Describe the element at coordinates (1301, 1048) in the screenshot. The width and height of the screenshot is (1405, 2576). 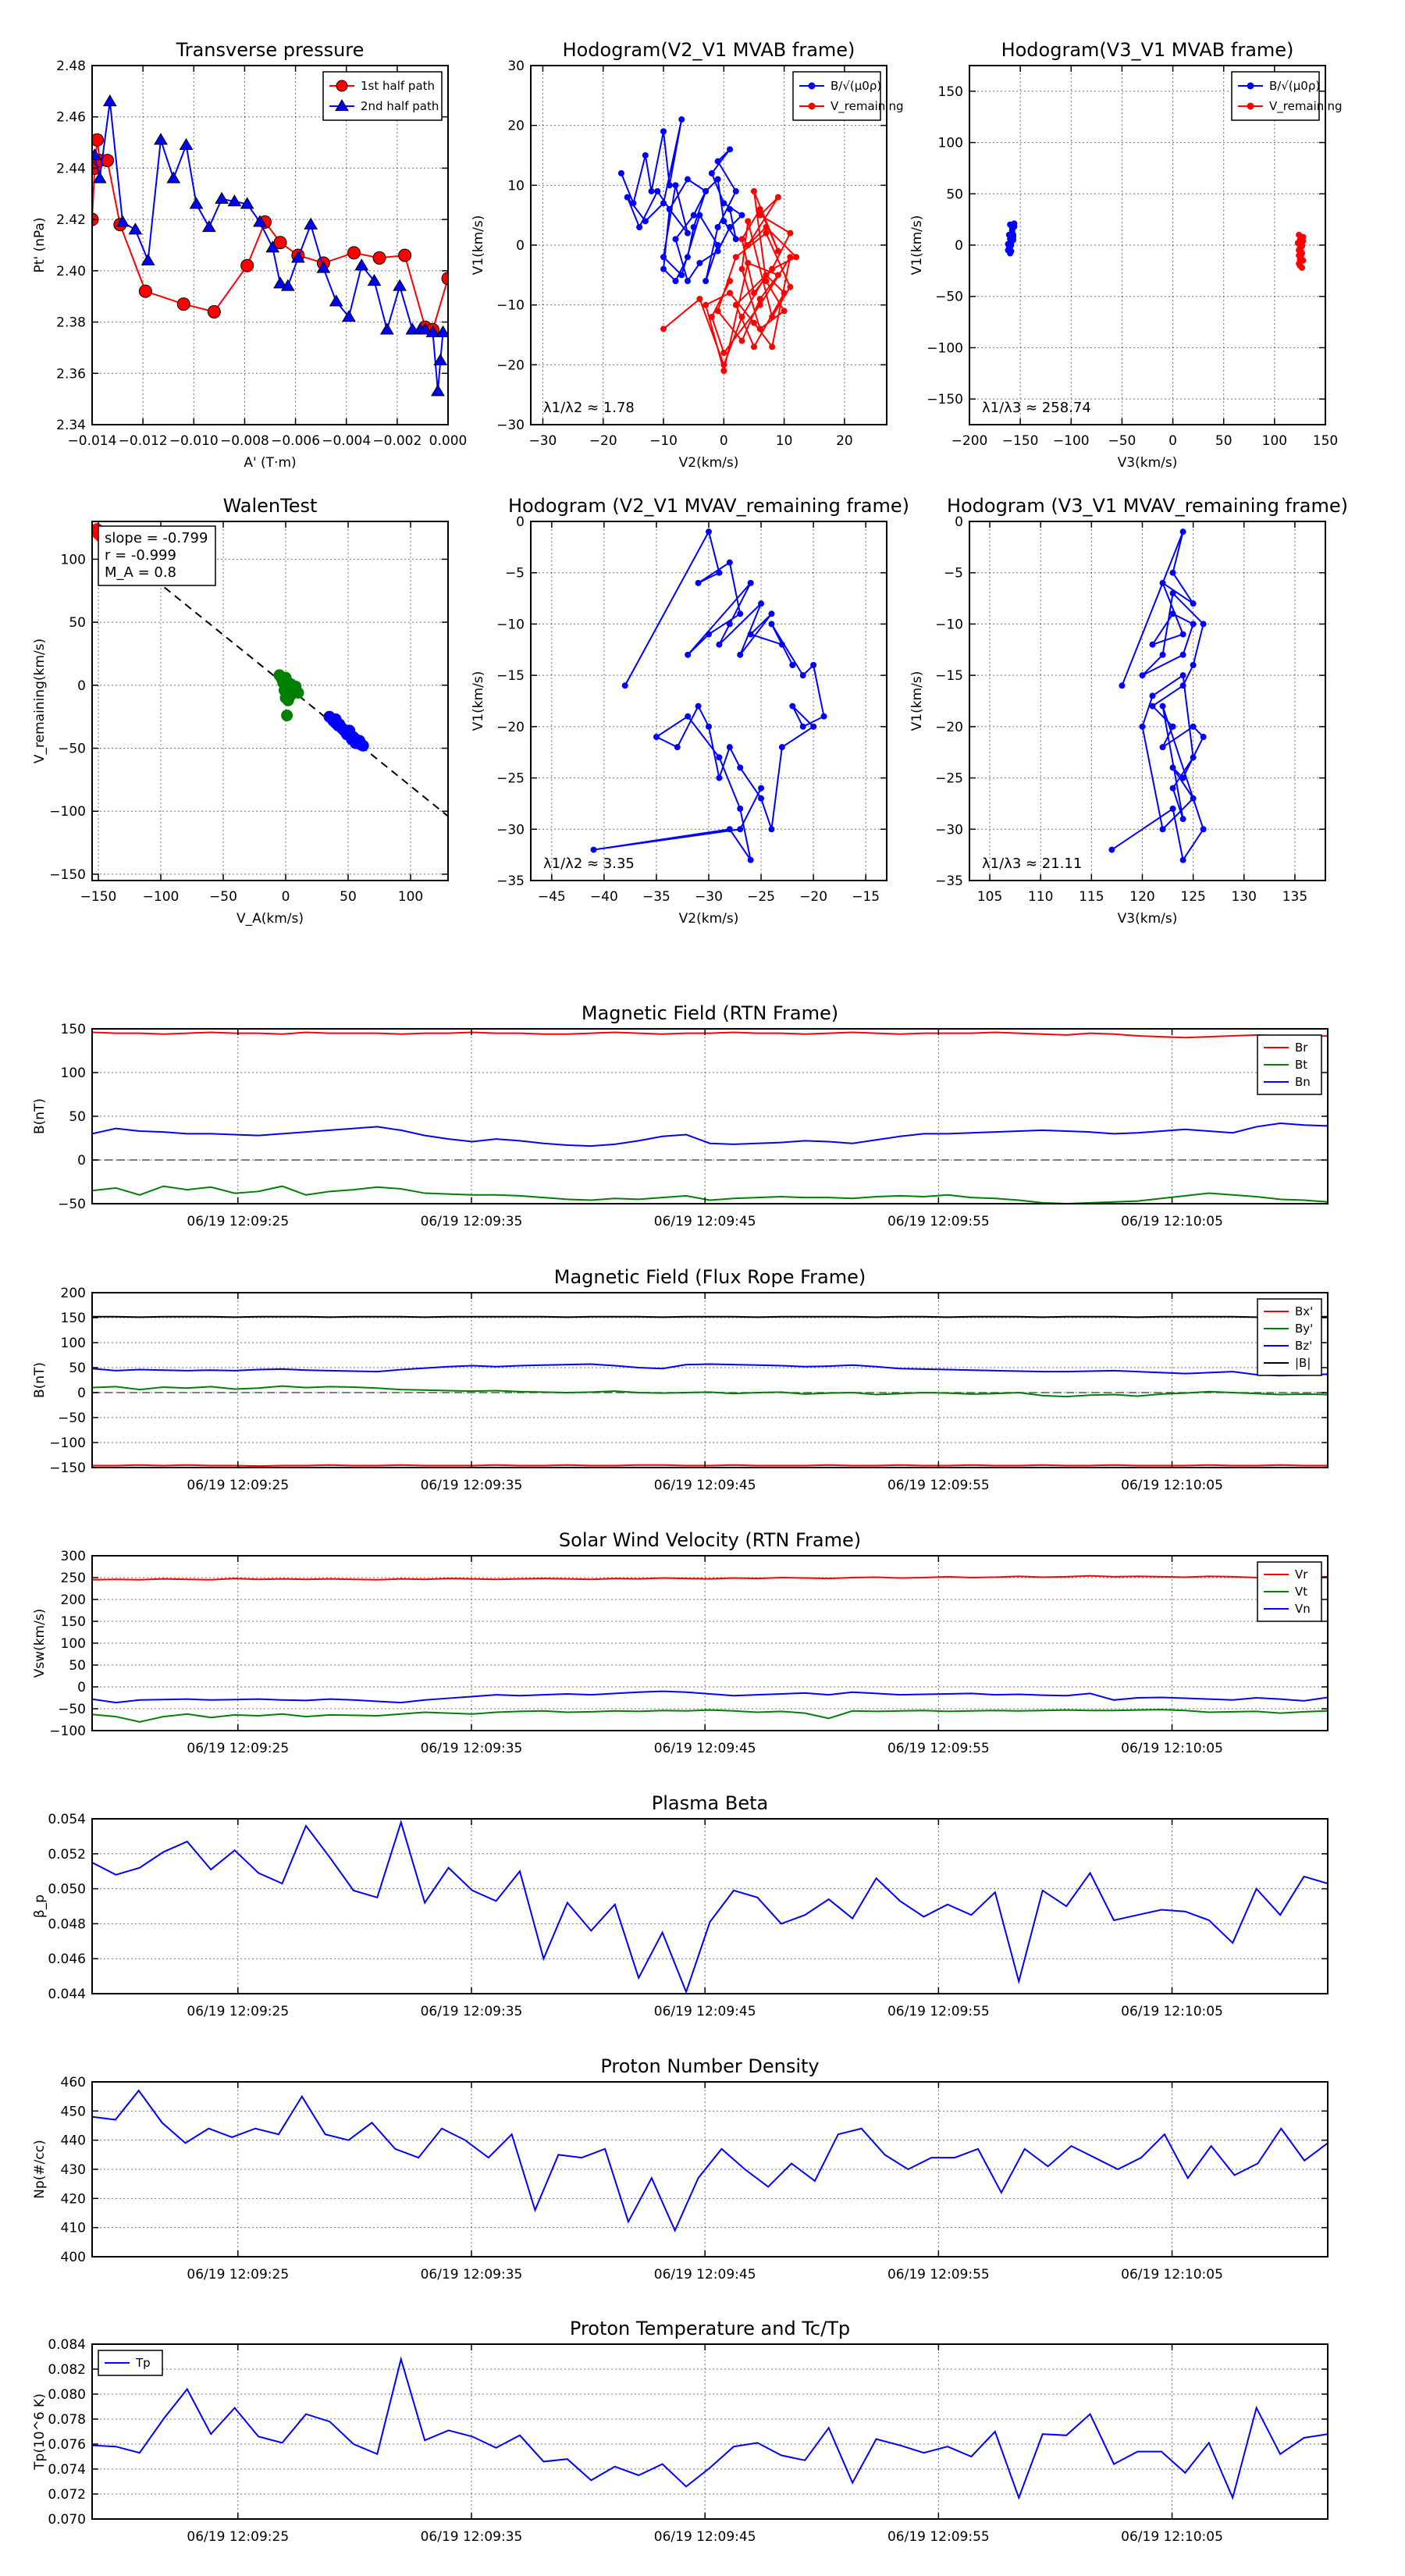
I see `legend-label: Br` at that location.